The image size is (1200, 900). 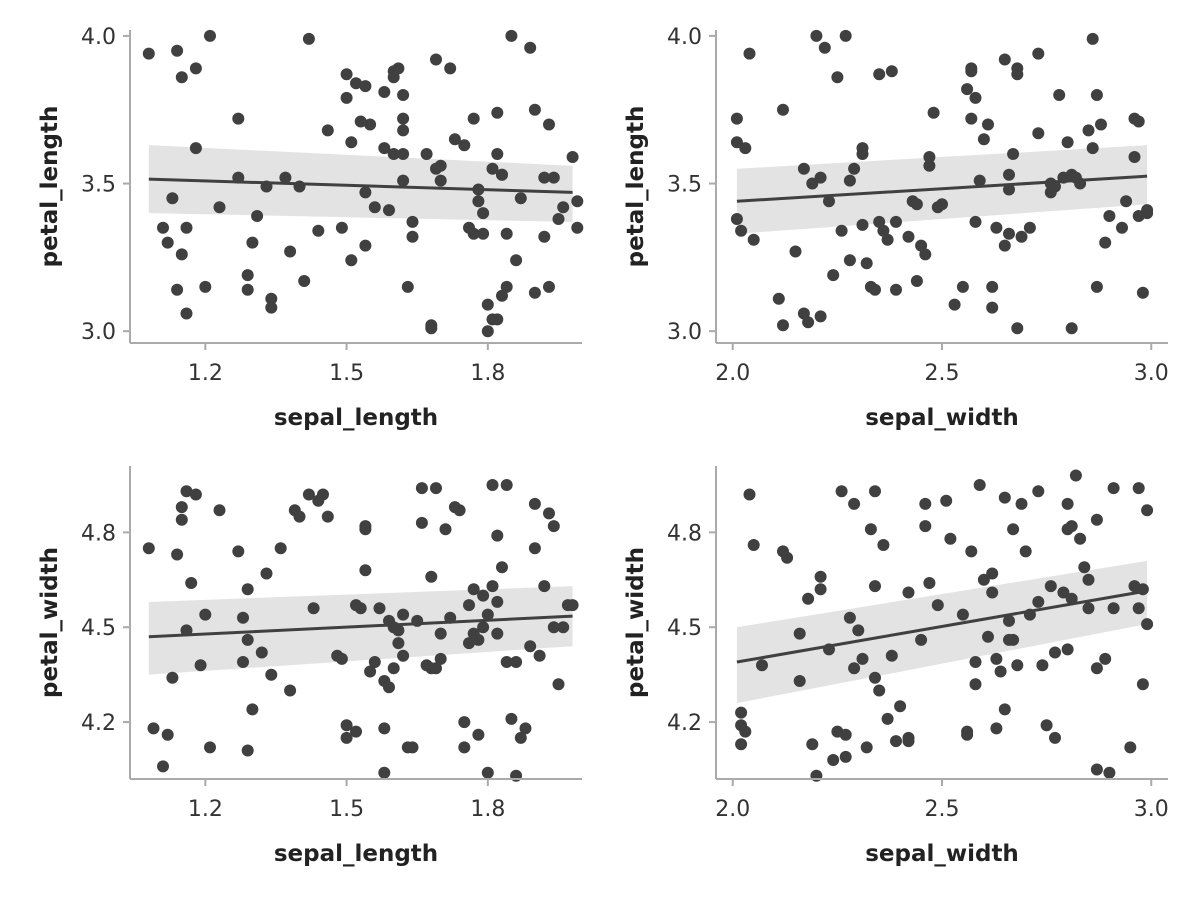 What do you see at coordinates (346, 373) in the screenshot?
I see `x-tick-label: 1.5` at bounding box center [346, 373].